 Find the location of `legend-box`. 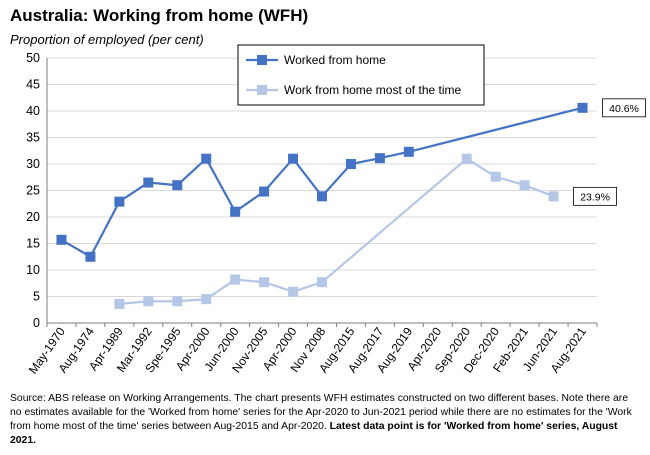

legend-box is located at coordinates (361, 75).